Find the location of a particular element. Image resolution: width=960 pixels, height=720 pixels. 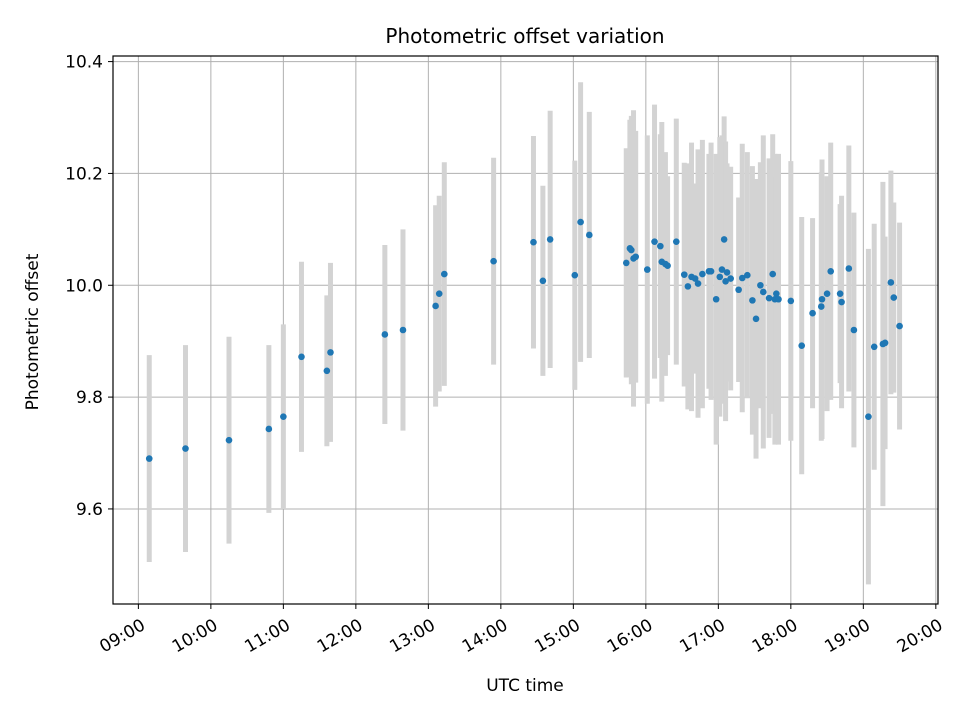

y-axis-ticks: 9.6 9.8 10.0 10.2 10.4 is located at coordinates (89, 286).